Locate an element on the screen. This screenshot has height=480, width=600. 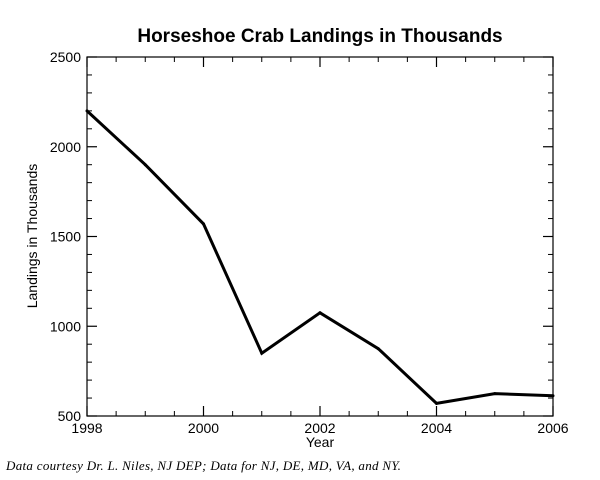
y-tick-label: 1500 is located at coordinates (65, 237).